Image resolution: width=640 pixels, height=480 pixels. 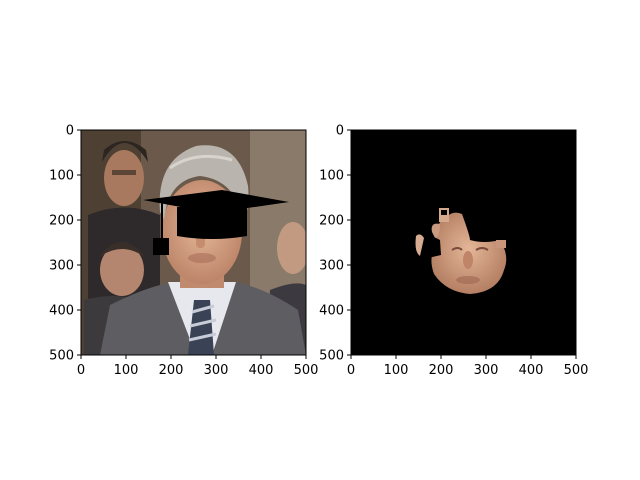 What do you see at coordinates (61, 356) in the screenshot?
I see `left-y-tick-label: 500` at bounding box center [61, 356].